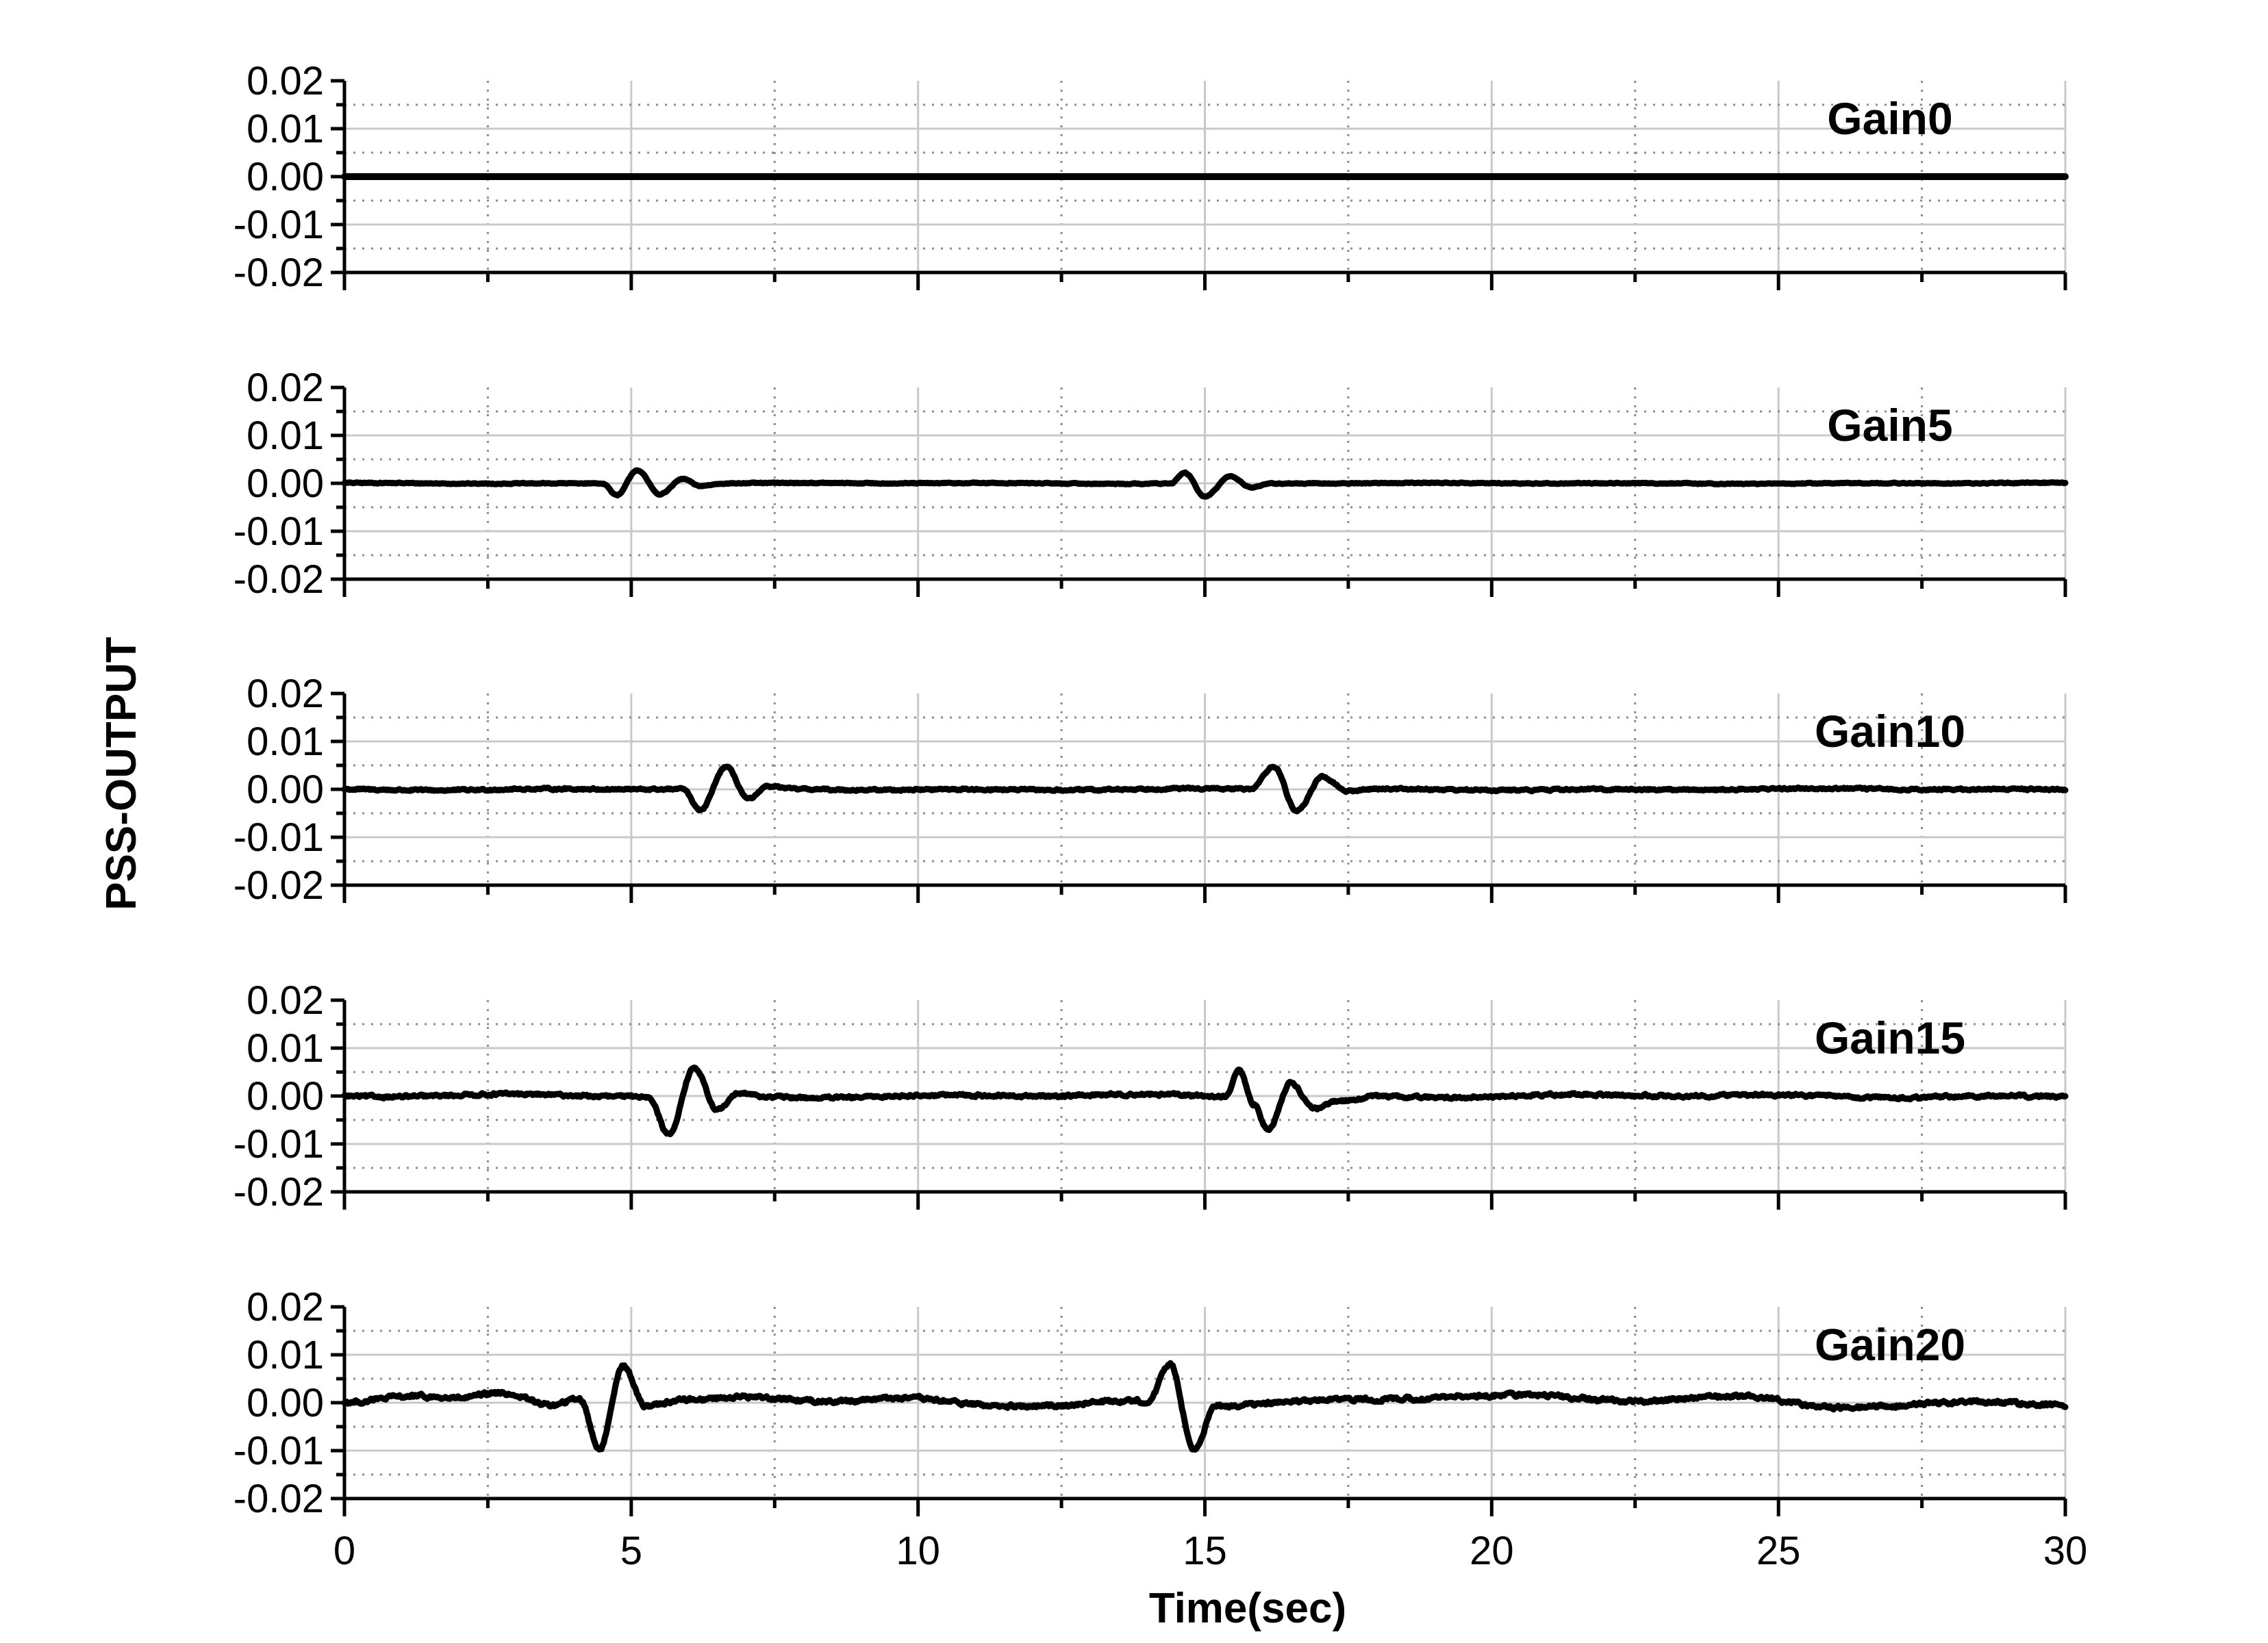  I want to click on panel-gain0: 0.020.010.00-0.01-0.02 Gain0, so click(1151, 177).